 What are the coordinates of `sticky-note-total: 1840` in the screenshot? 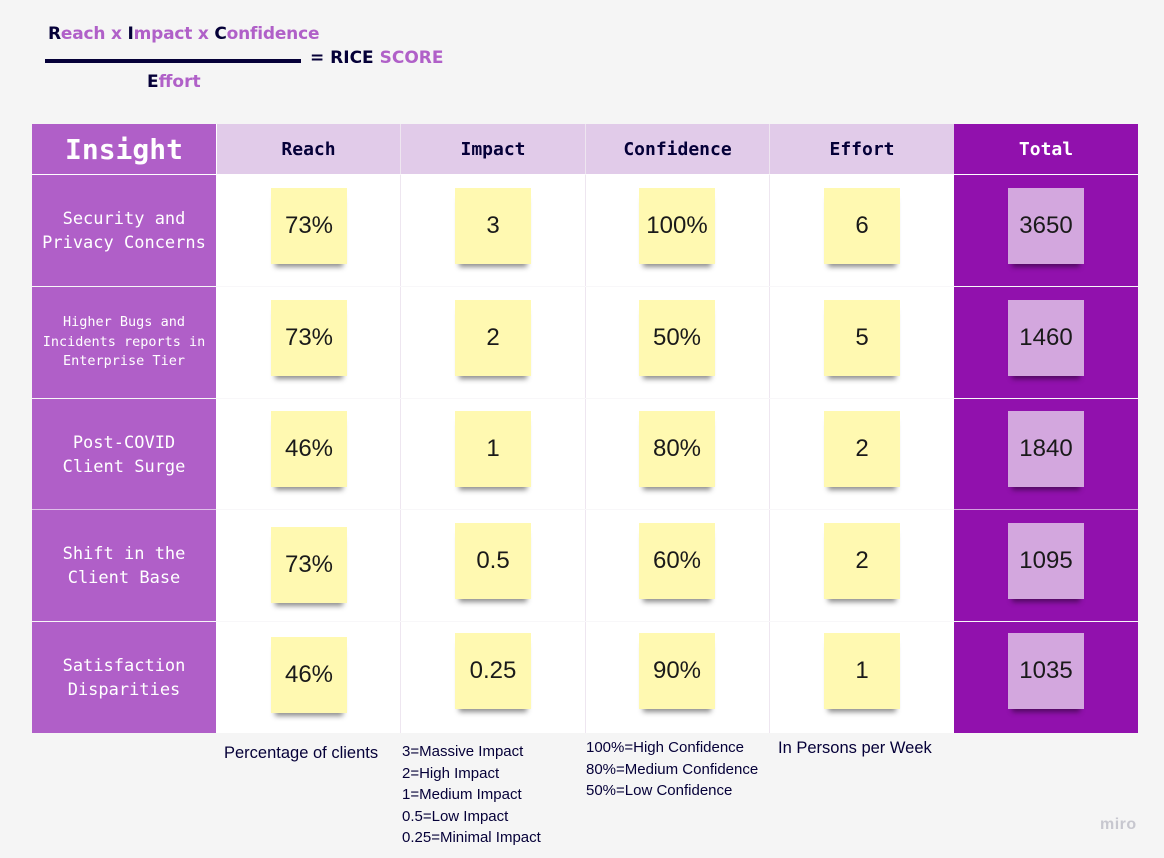 It's located at (1046, 449).